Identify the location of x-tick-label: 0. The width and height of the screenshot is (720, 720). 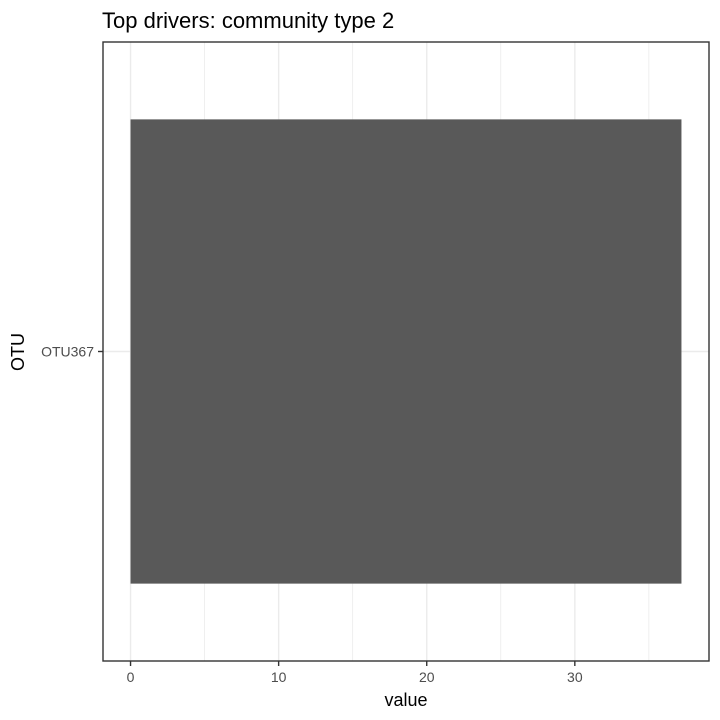
(131, 677).